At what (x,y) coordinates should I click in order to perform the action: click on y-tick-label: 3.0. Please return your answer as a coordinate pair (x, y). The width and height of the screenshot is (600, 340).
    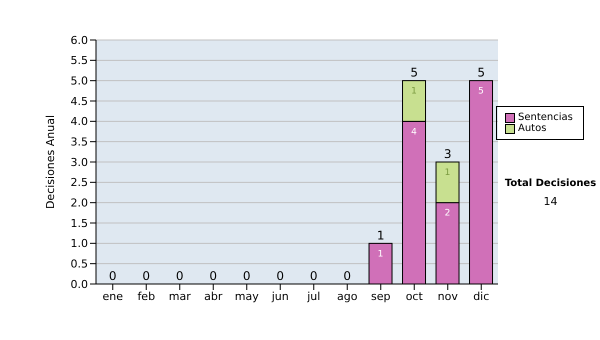
    Looking at the image, I should click on (79, 162).